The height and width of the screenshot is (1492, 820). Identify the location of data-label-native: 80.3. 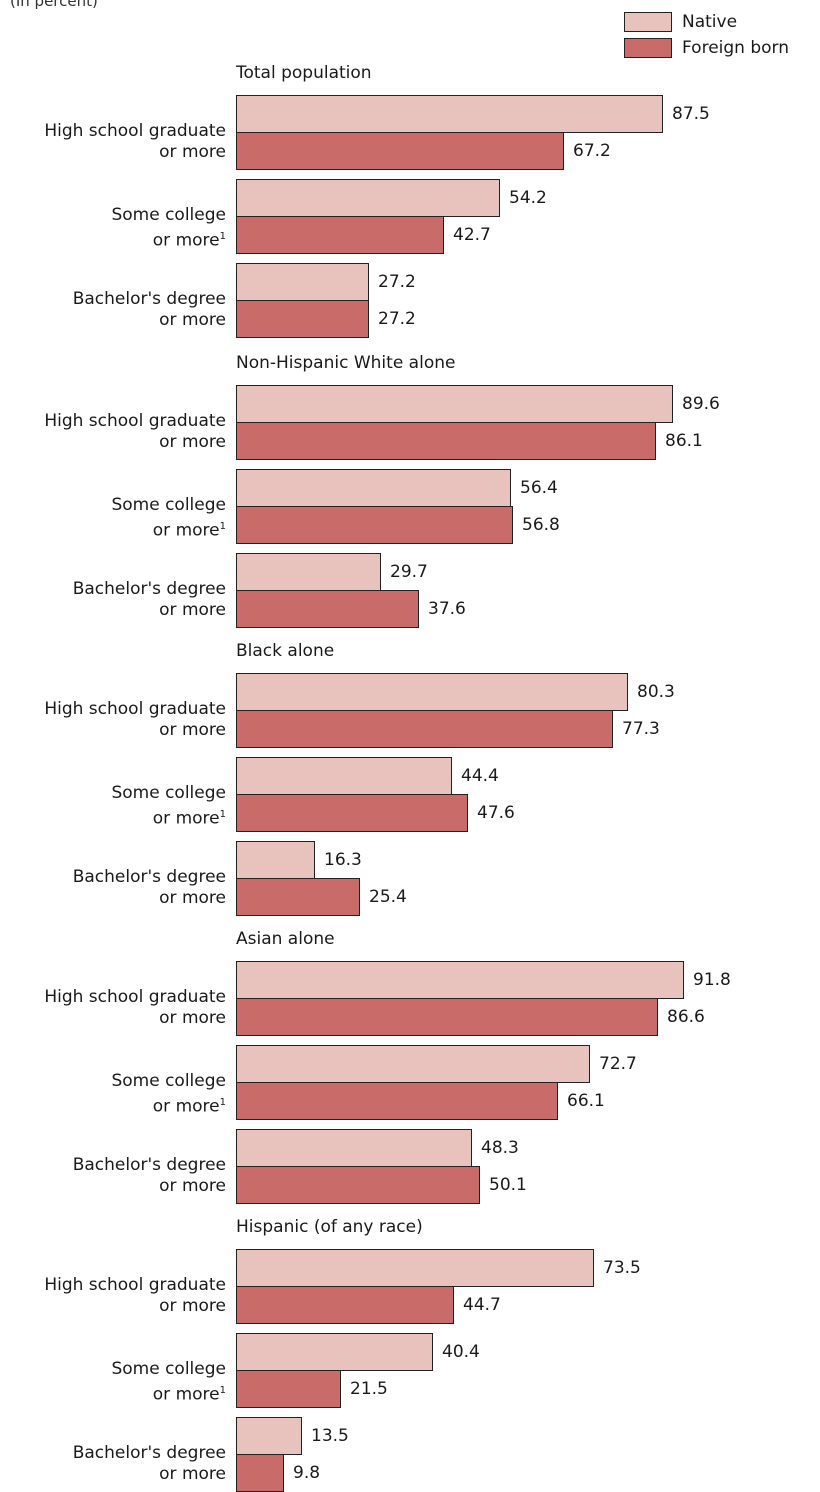
(656, 692).